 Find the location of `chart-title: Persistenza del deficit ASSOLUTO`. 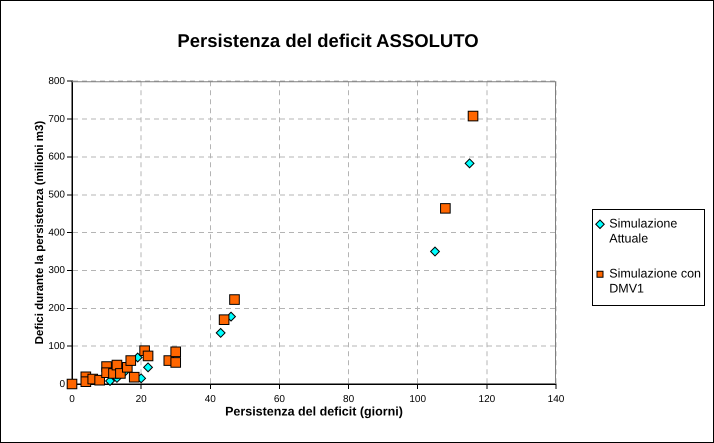

chart-title: Persistenza del deficit ASSOLUTO is located at coordinates (328, 41).